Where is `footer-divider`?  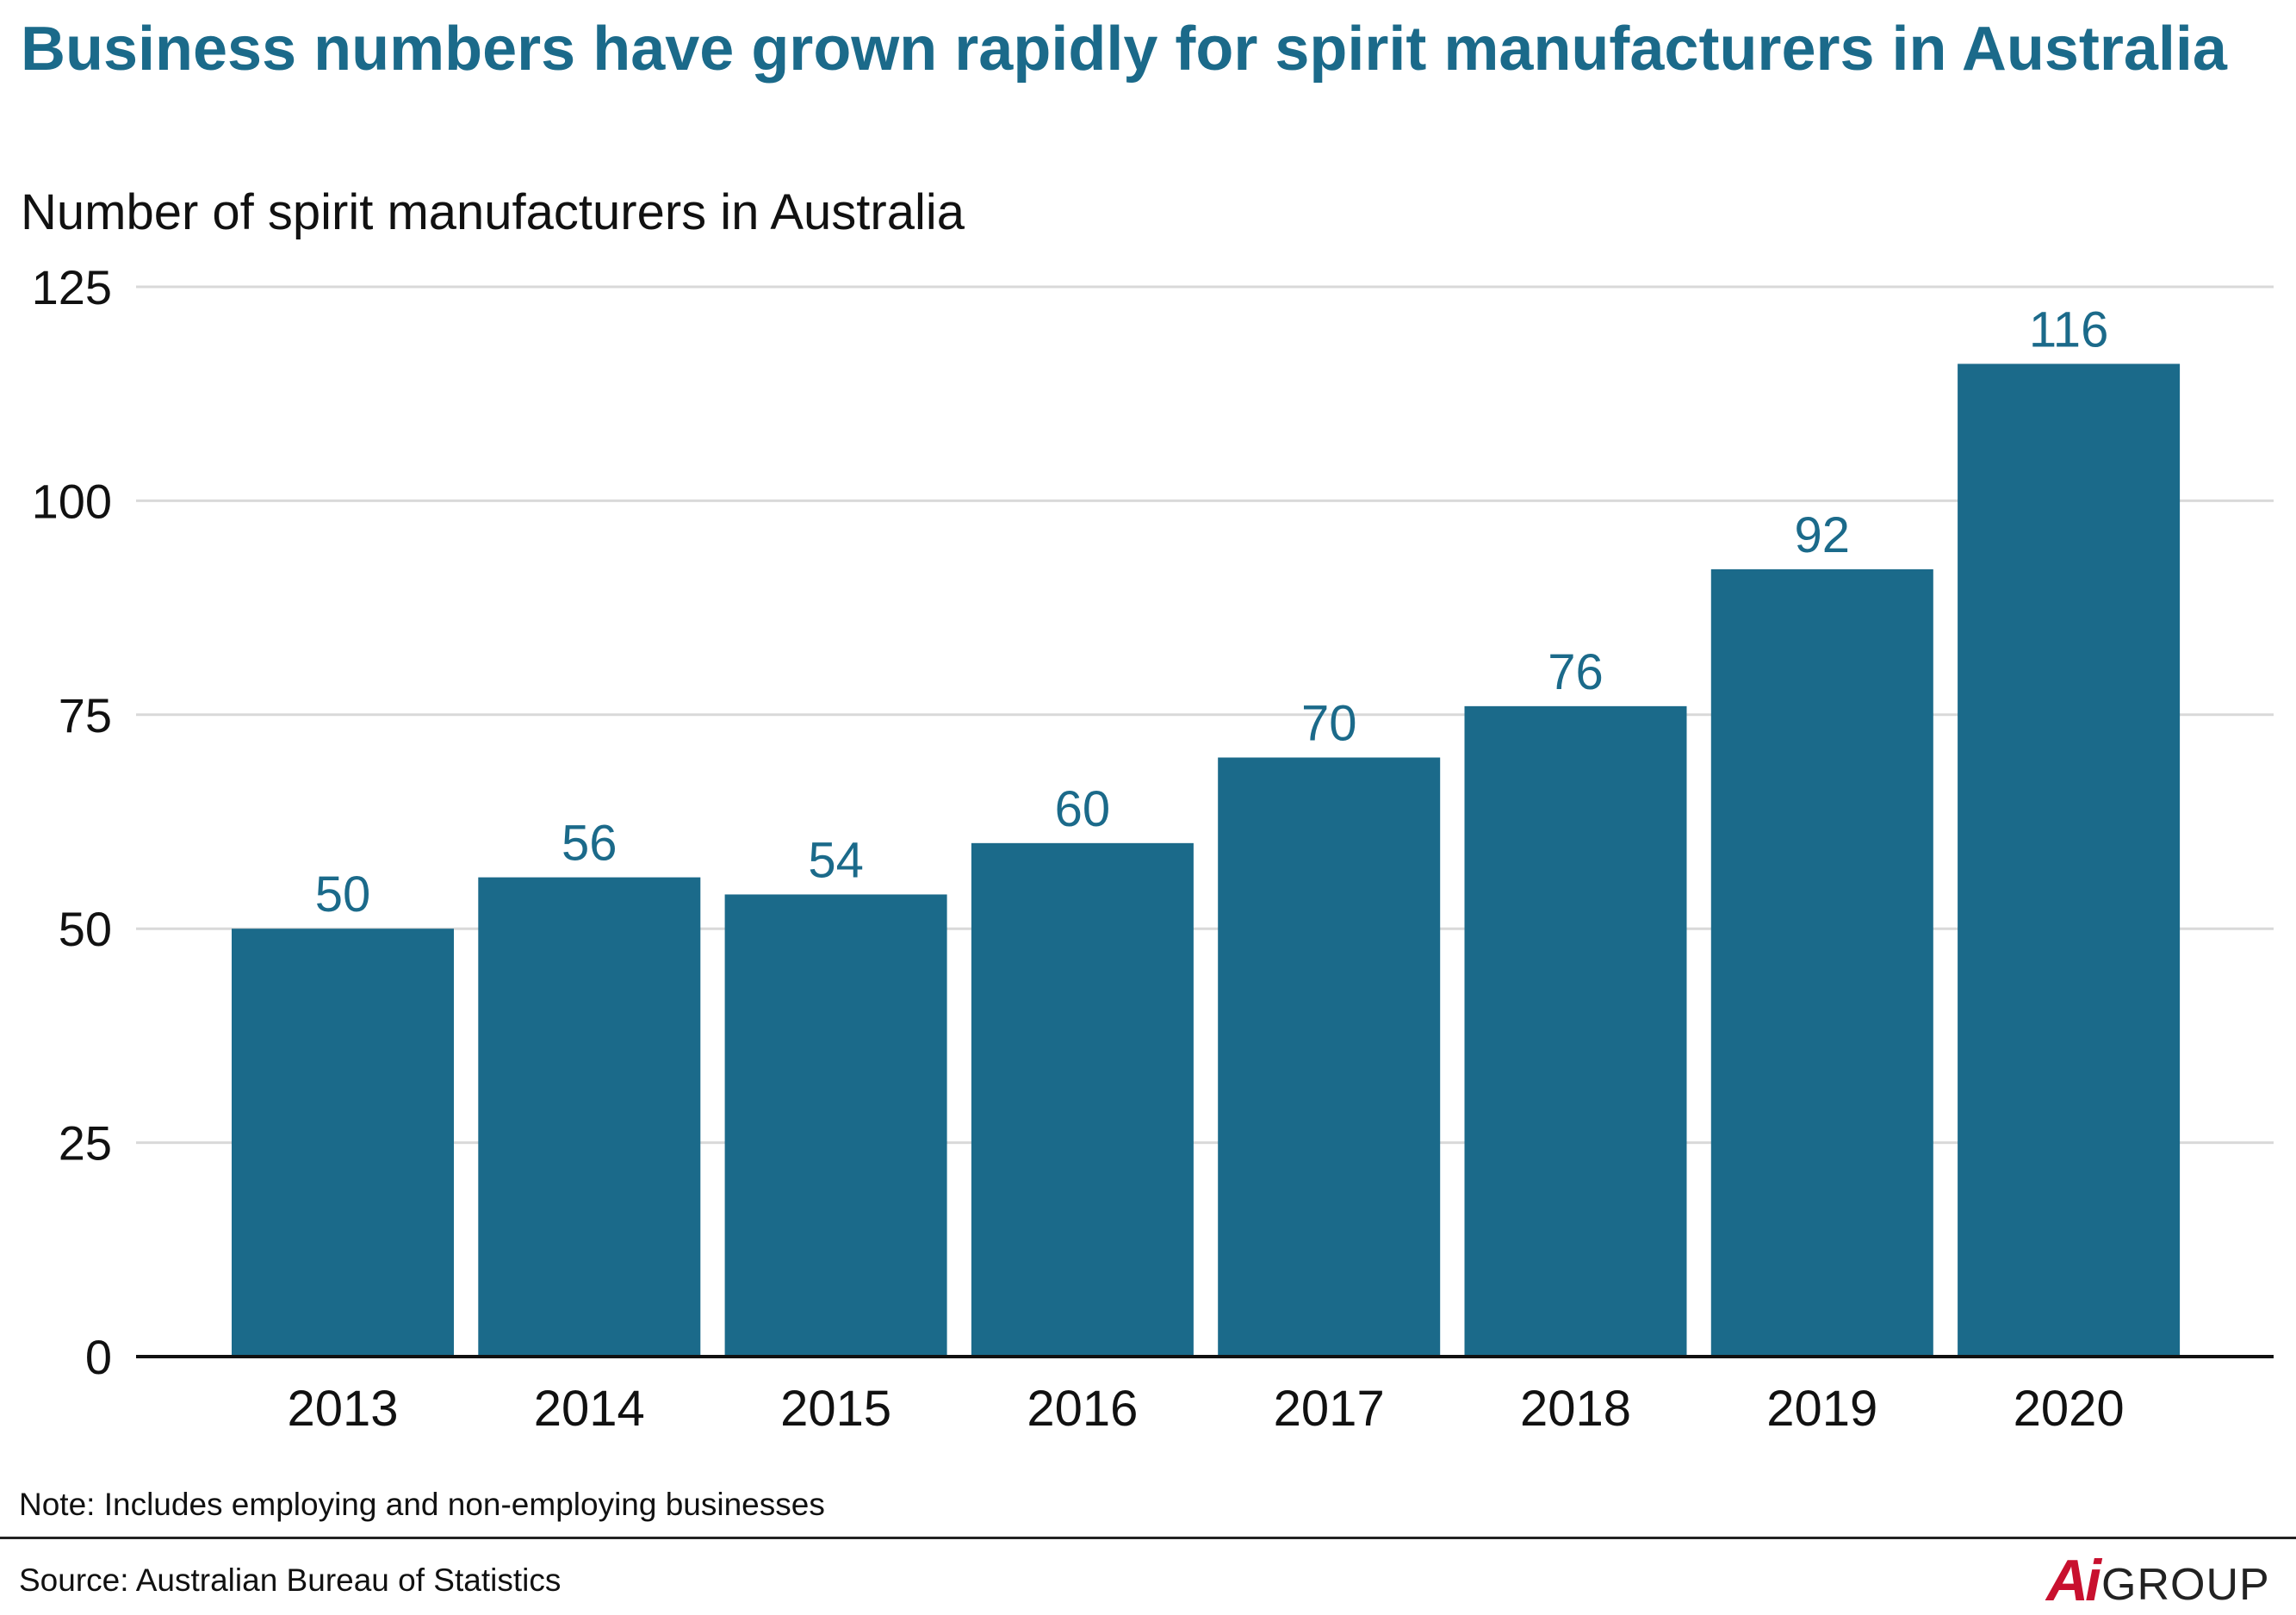
footer-divider is located at coordinates (1148, 1538).